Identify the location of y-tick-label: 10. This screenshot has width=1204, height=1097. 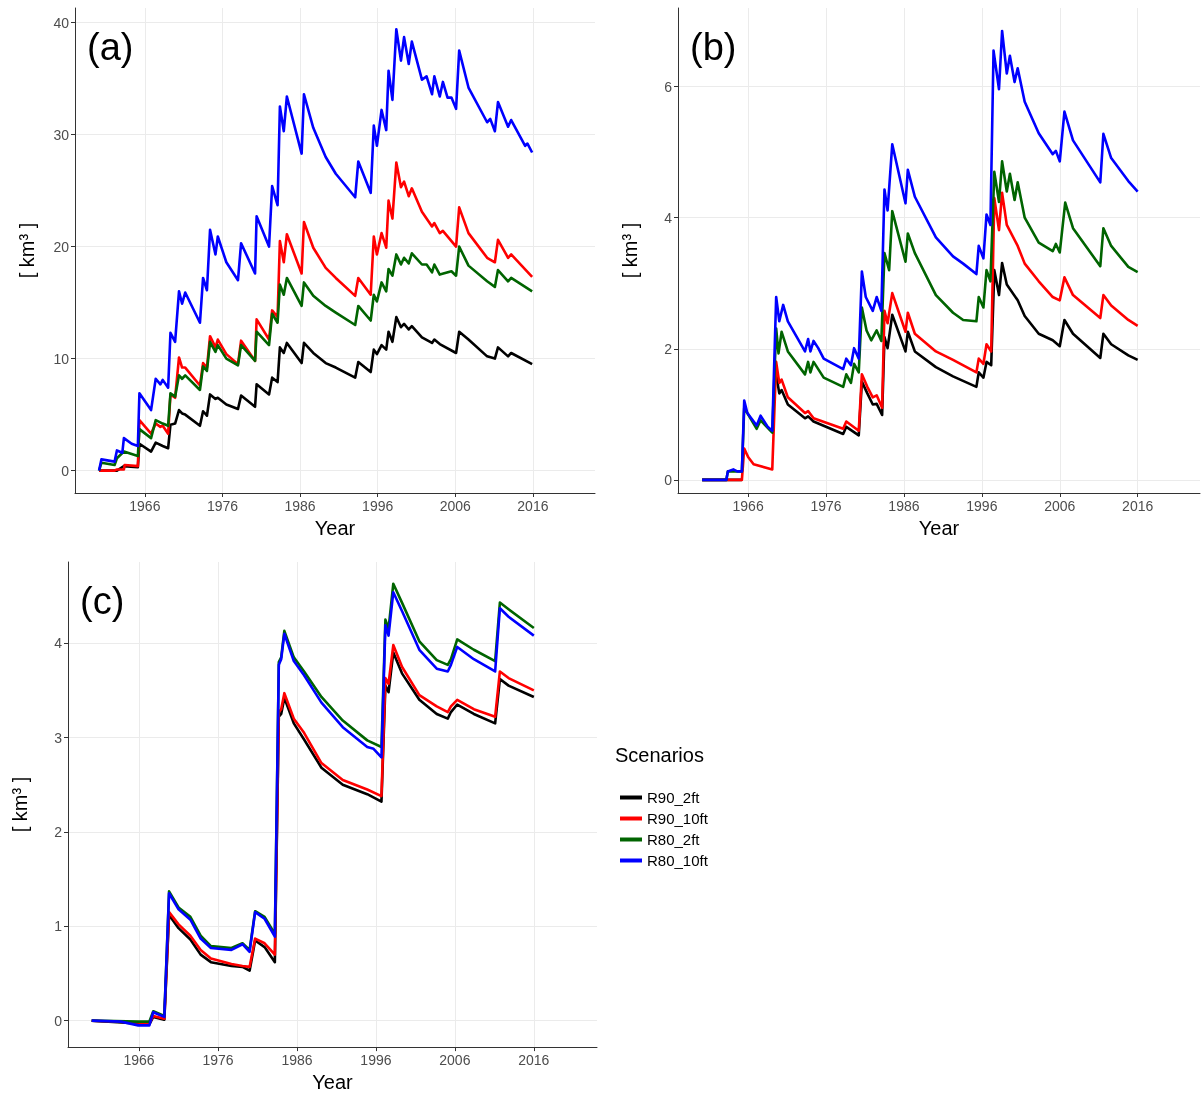
(61, 358).